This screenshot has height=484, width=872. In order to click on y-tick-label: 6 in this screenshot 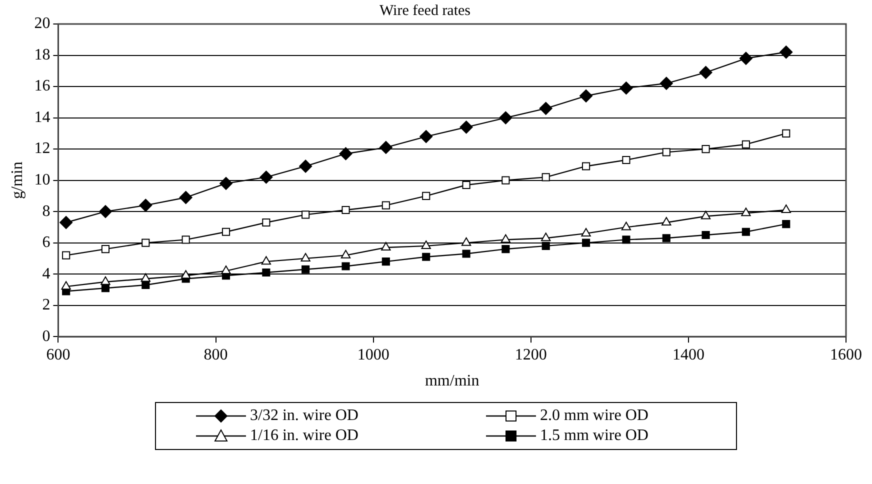, I will do `click(46, 243)`.